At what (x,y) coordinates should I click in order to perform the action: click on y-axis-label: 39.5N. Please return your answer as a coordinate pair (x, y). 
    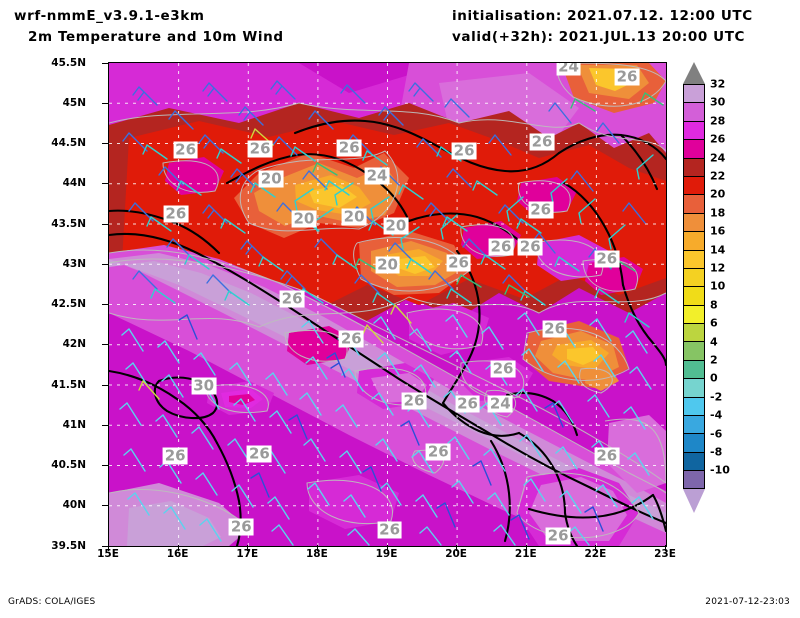
    Looking at the image, I should click on (68, 545).